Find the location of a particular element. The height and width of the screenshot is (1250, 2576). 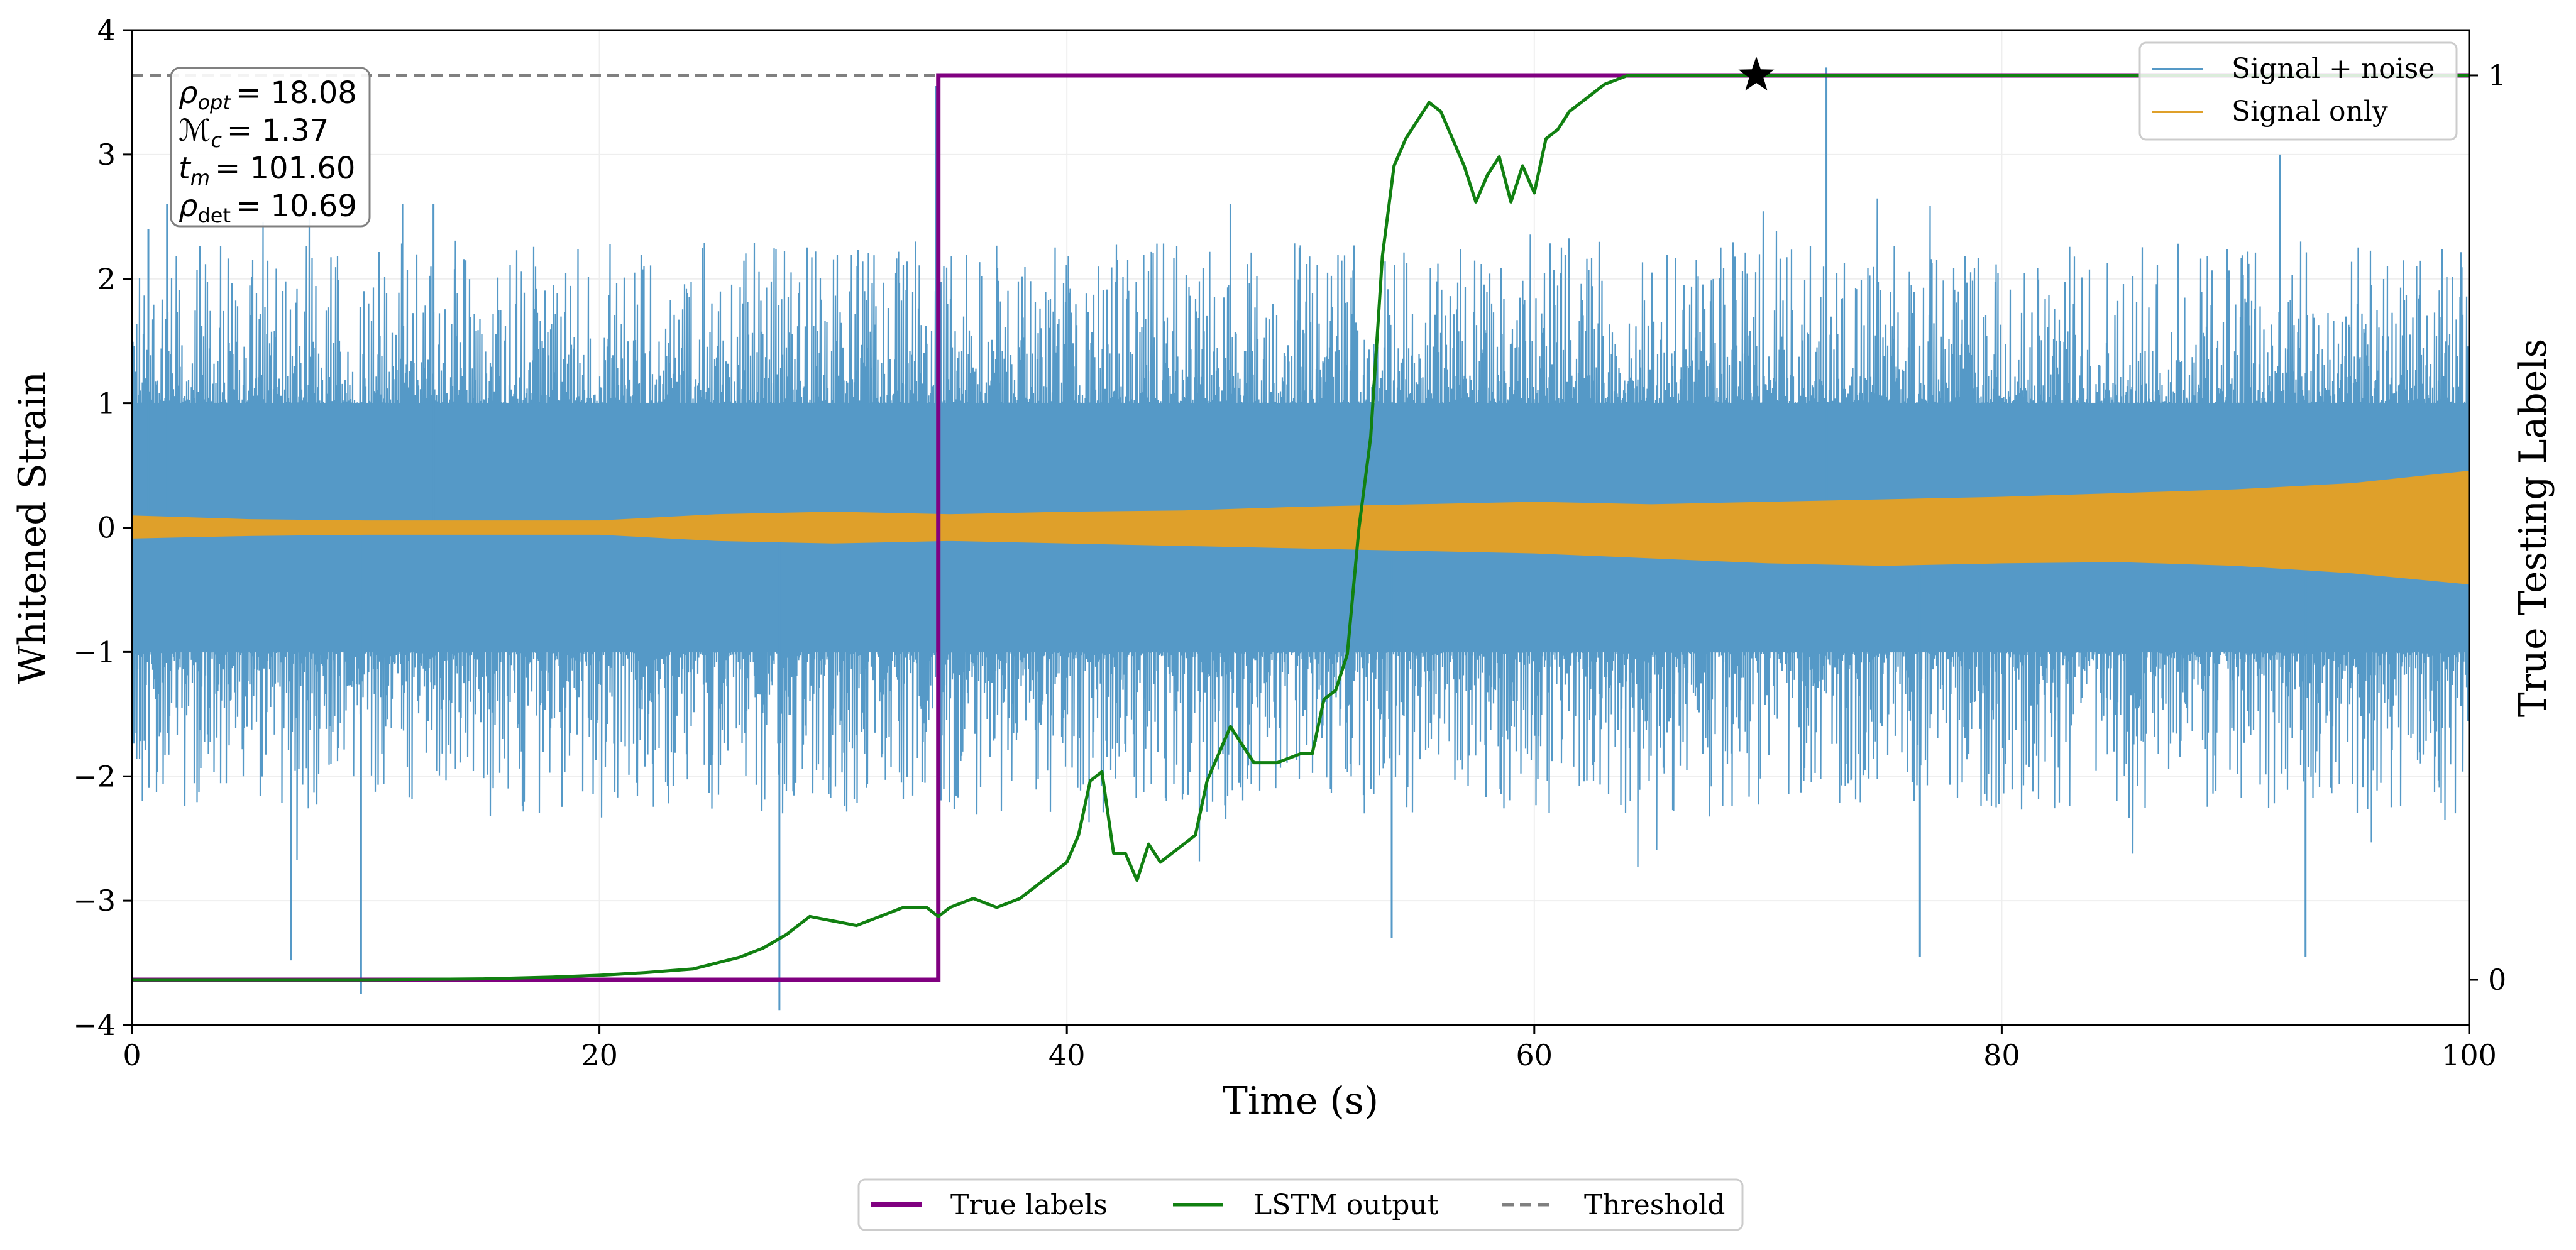

x-tick-label: 80 is located at coordinates (2002, 1055).